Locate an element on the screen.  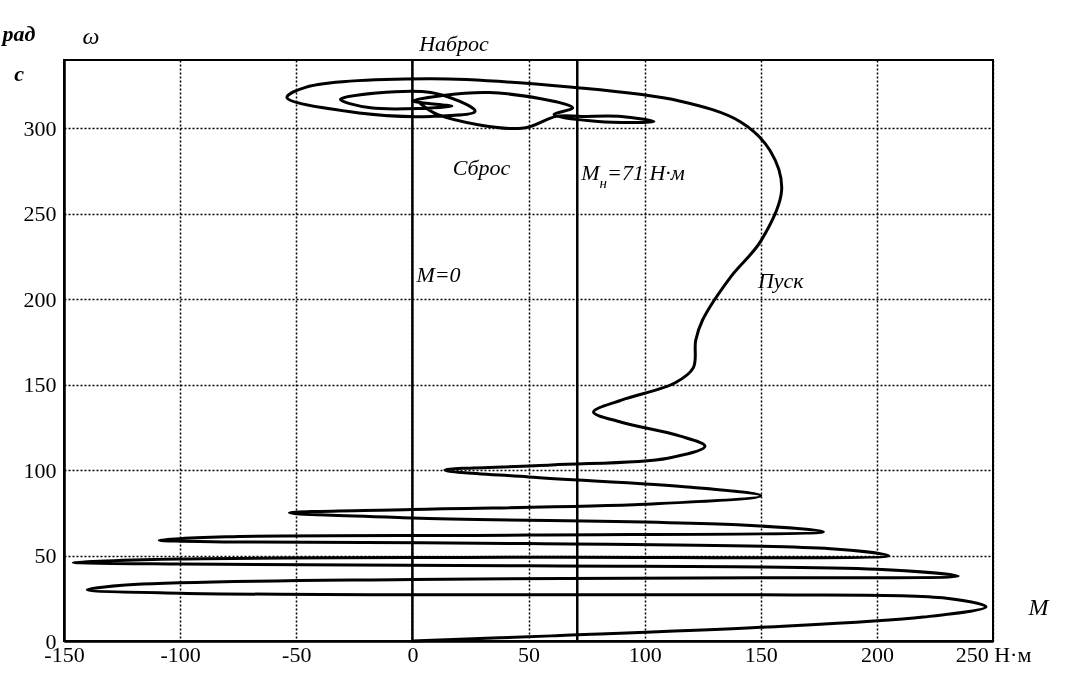
text: рад is located at coordinates (18, 33).